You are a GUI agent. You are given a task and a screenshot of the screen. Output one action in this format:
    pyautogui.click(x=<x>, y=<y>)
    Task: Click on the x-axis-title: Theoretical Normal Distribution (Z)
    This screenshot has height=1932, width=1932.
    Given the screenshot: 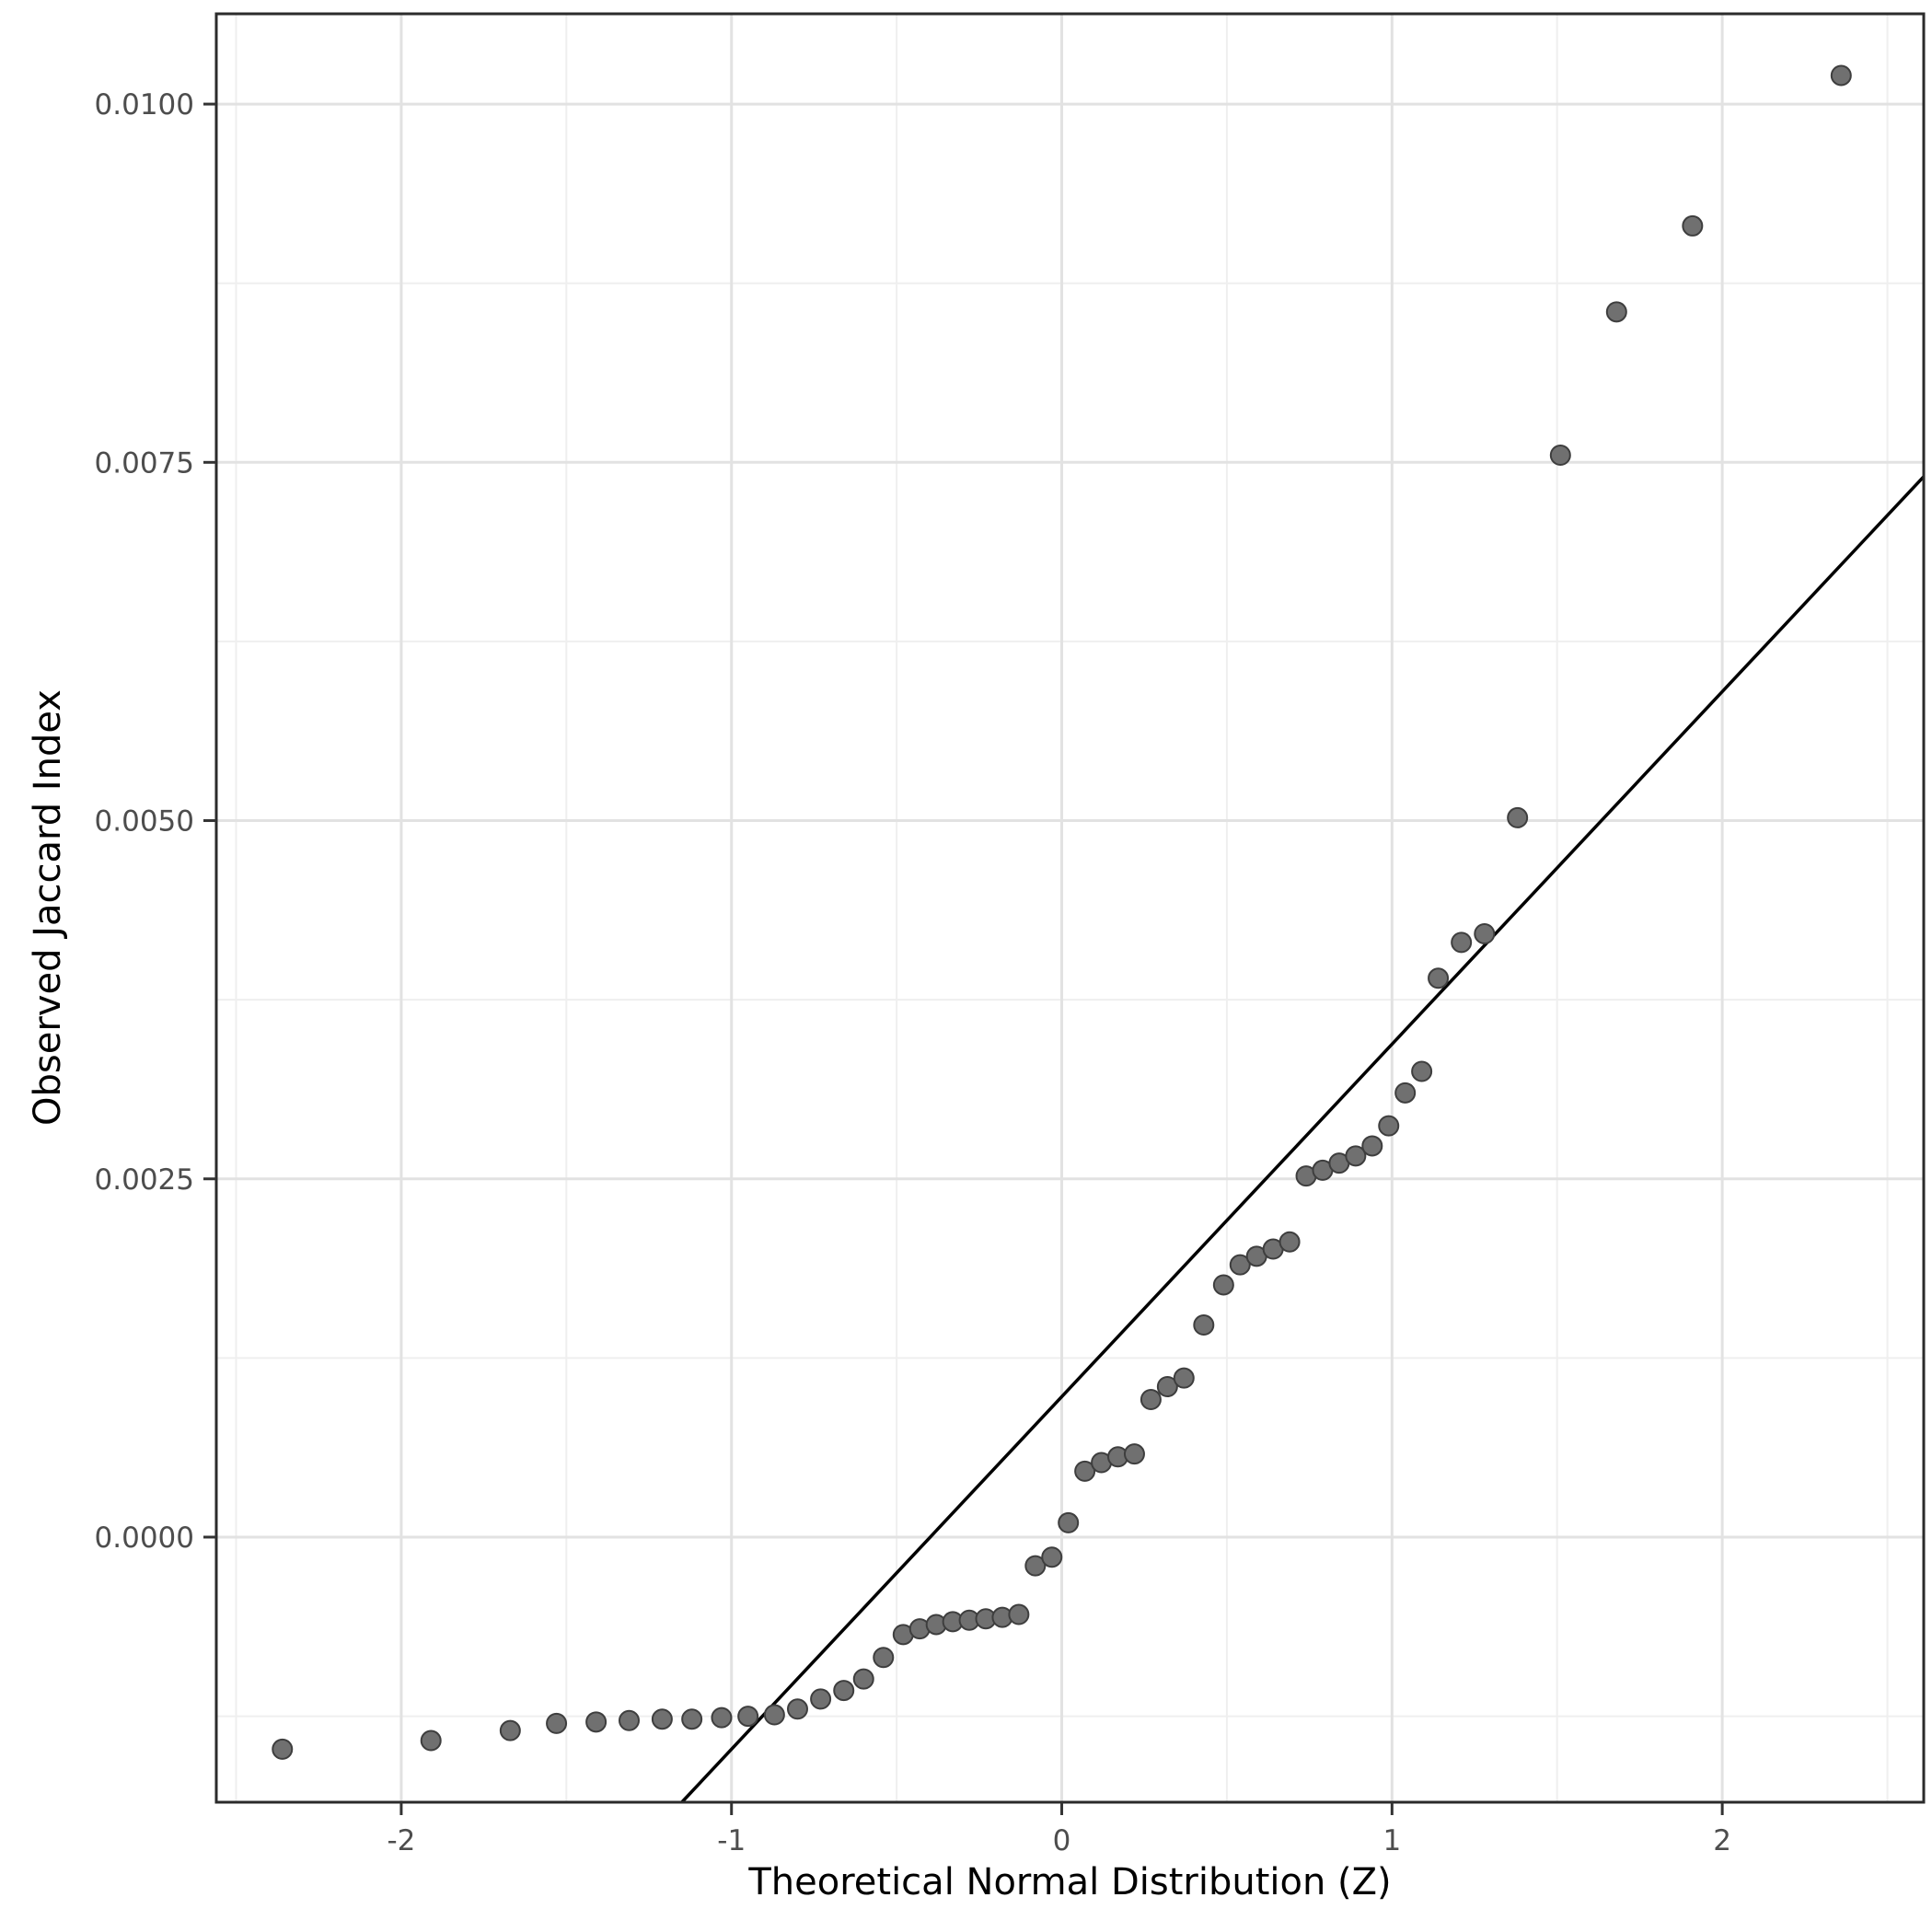 What is the action you would take?
    pyautogui.click(x=1070, y=1882)
    